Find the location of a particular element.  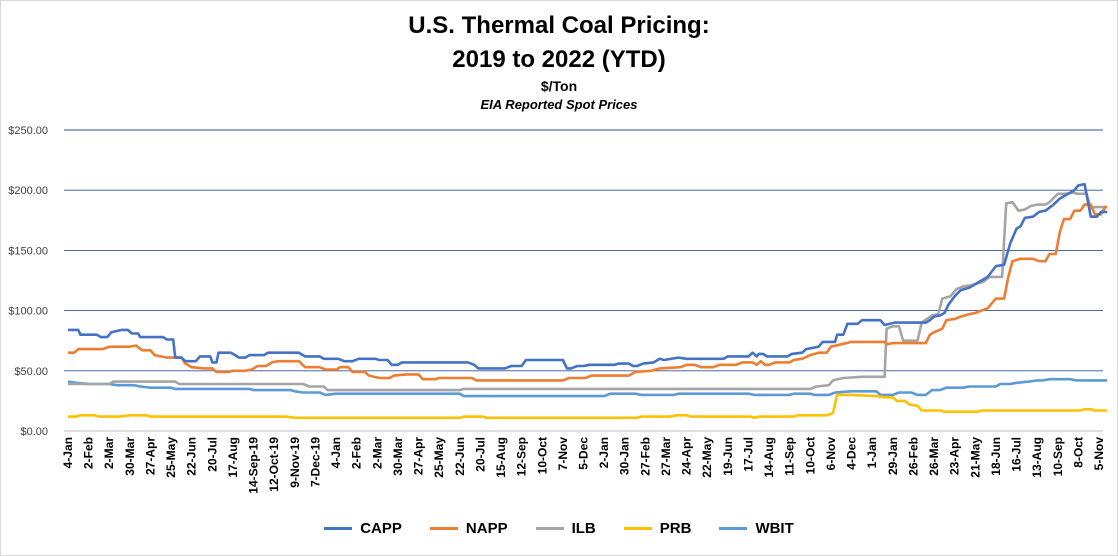

y-tick-label: $100.00 is located at coordinates (28, 312).